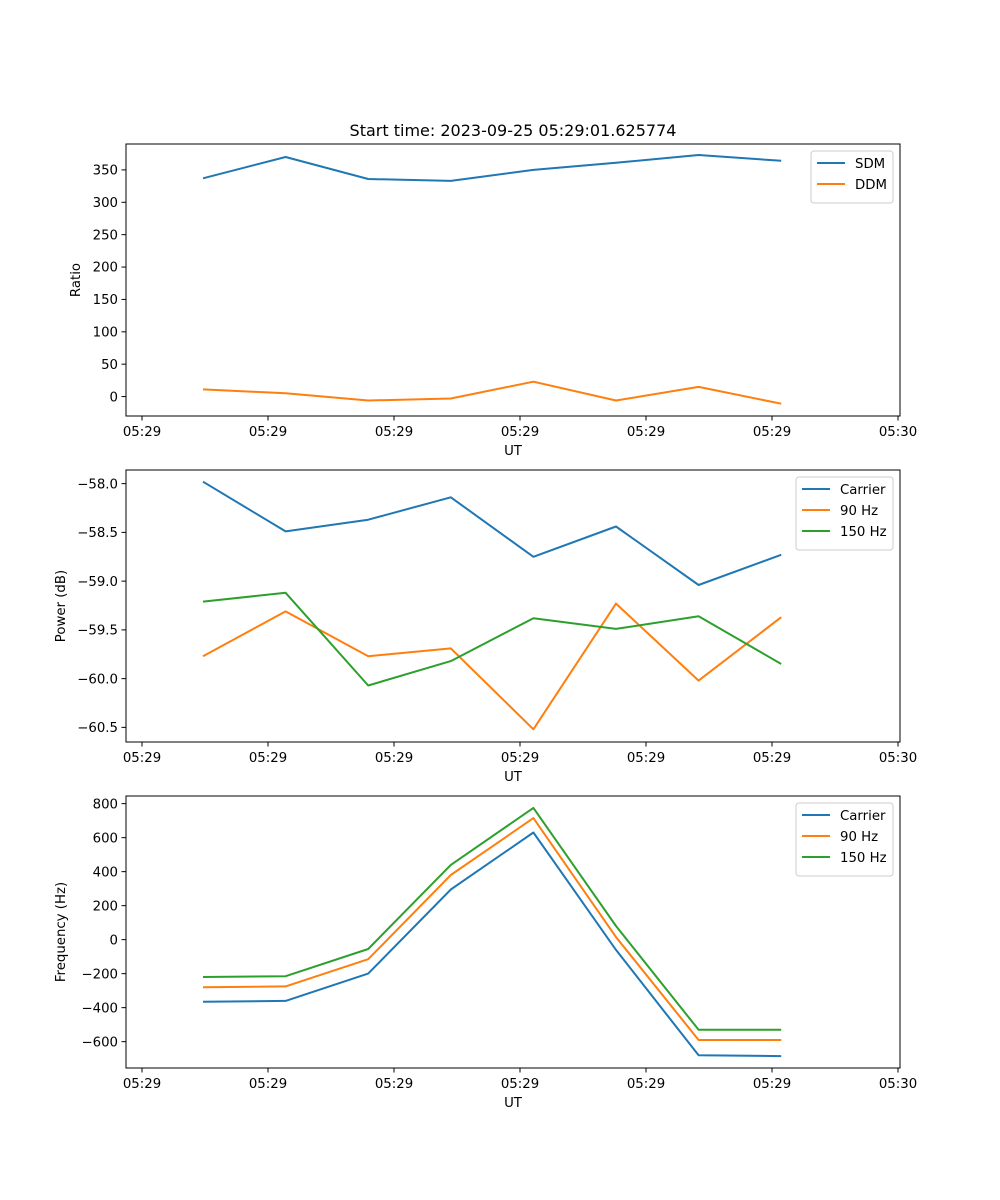  I want to click on series-line-ddm, so click(492, 392).